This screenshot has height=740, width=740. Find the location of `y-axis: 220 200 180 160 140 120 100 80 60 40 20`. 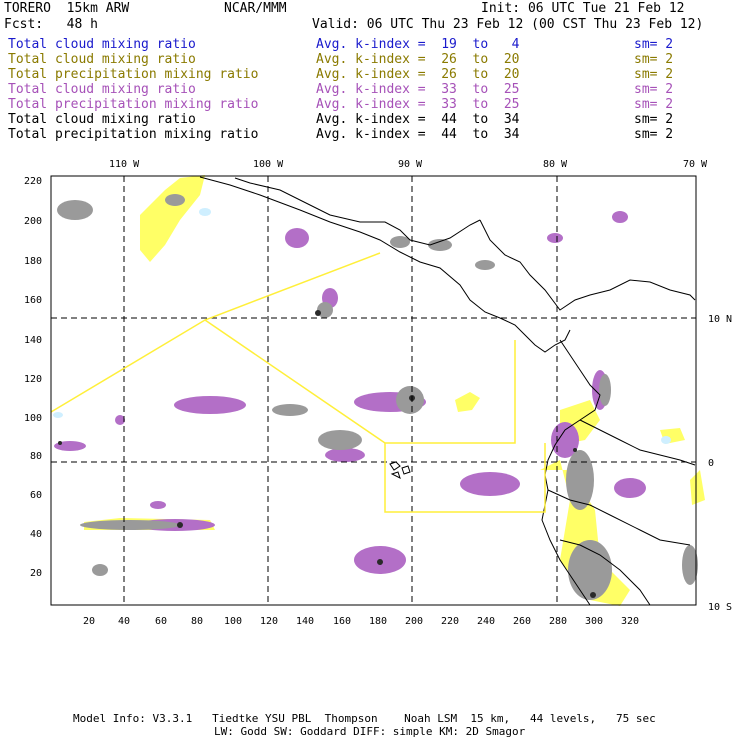

y-axis: 220 200 180 160 140 120 100 80 60 40 20 is located at coordinates (33, 377).